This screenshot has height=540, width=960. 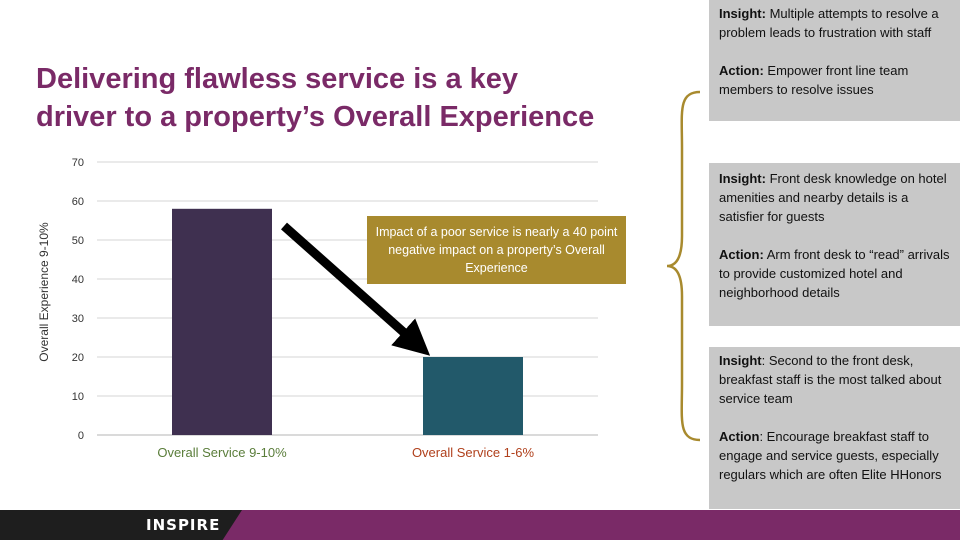 I want to click on x-category-label: Overall Service 1-6%, so click(x=473, y=452).